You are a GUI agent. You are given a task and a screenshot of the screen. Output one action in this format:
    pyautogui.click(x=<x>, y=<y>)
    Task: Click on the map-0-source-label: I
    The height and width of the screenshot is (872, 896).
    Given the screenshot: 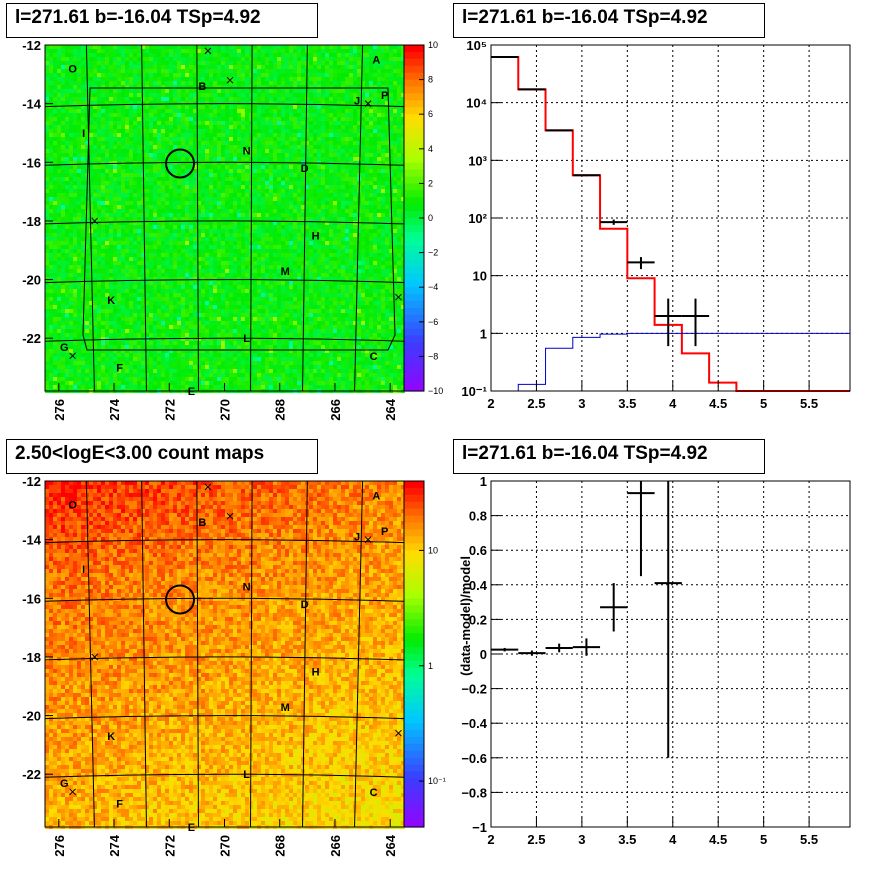 What is the action you would take?
    pyautogui.click(x=83, y=134)
    